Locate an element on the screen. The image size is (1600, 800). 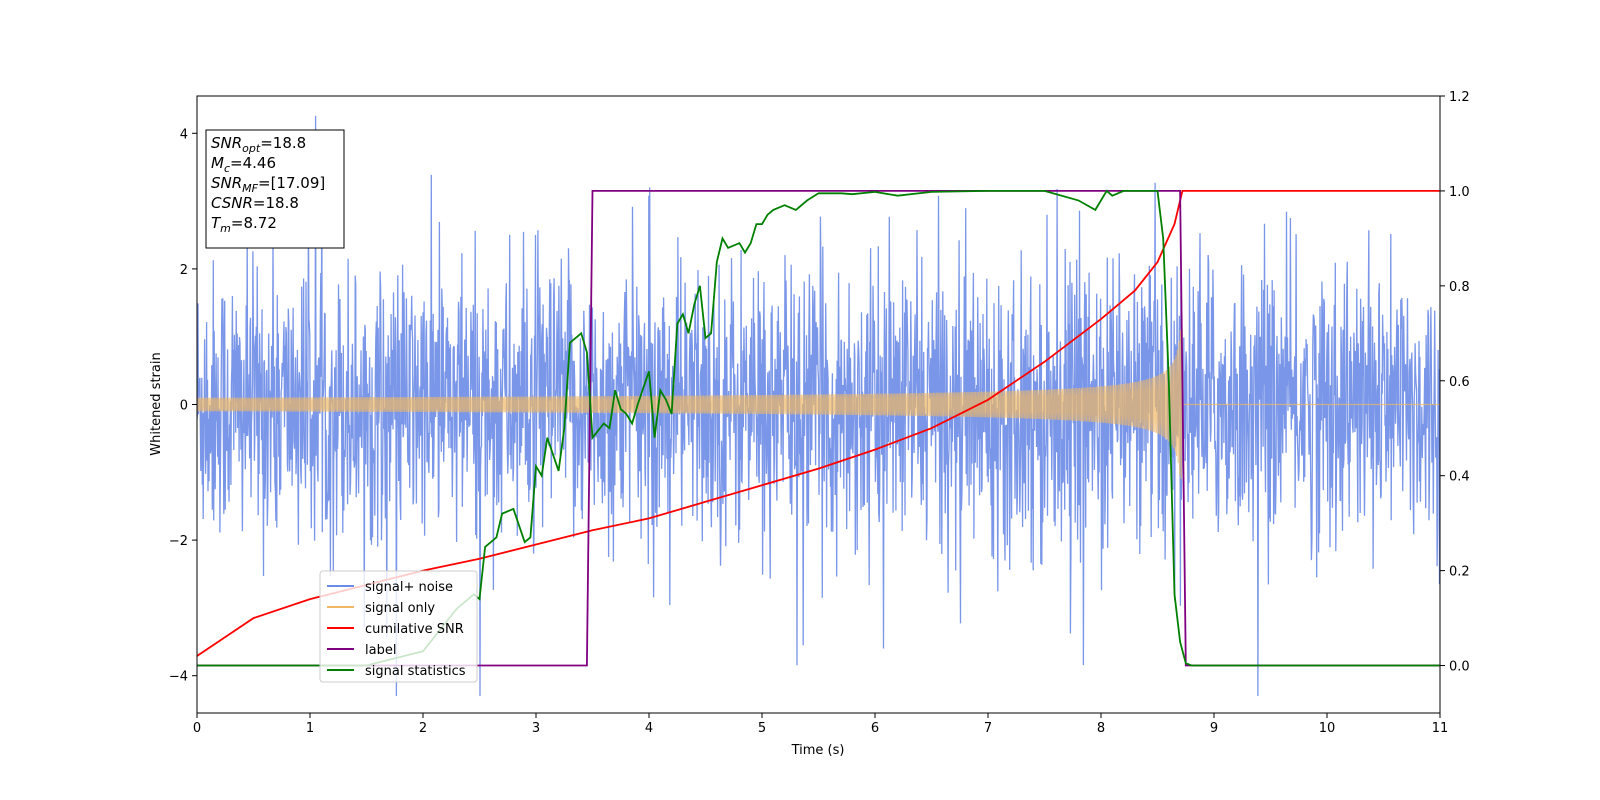
x-tick-label: 3 is located at coordinates (536, 728).